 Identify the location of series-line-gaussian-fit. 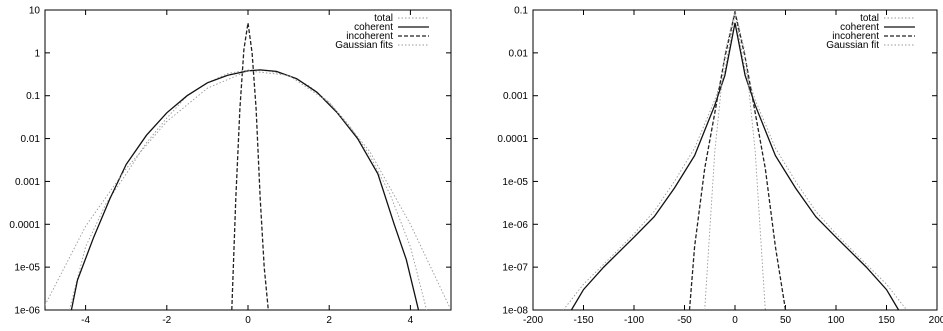
(735, 160).